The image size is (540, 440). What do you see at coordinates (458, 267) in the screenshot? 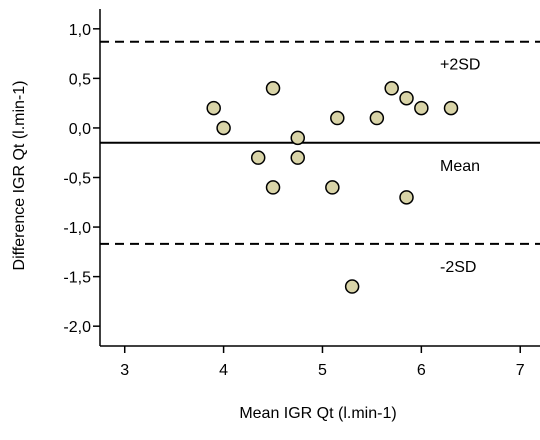
I see `lower-sd-label: -2SD` at bounding box center [458, 267].